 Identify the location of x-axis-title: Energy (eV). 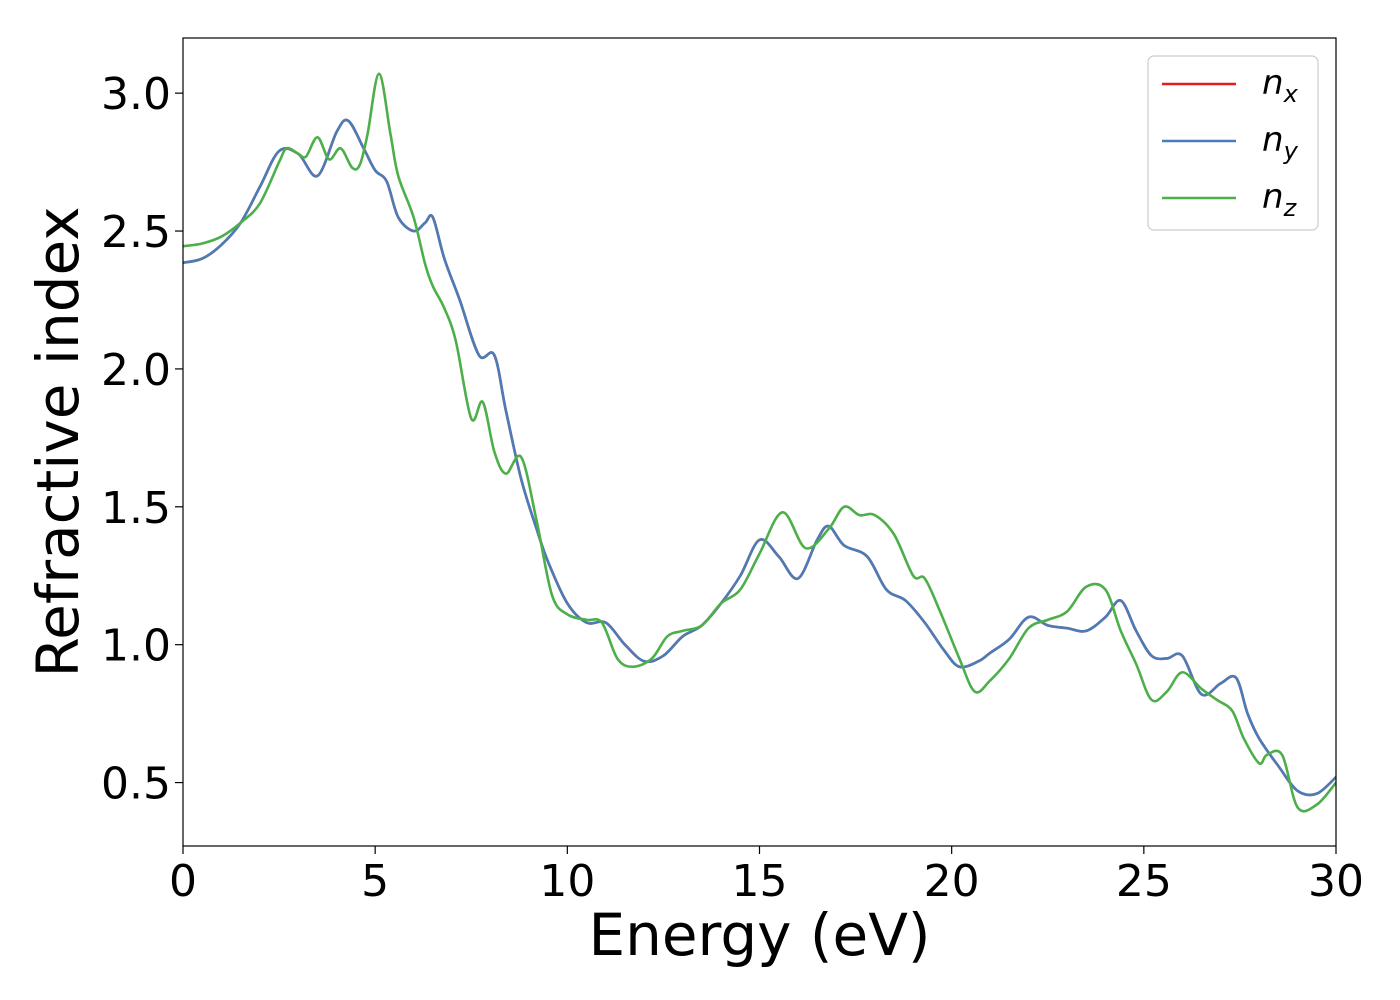
(759, 935).